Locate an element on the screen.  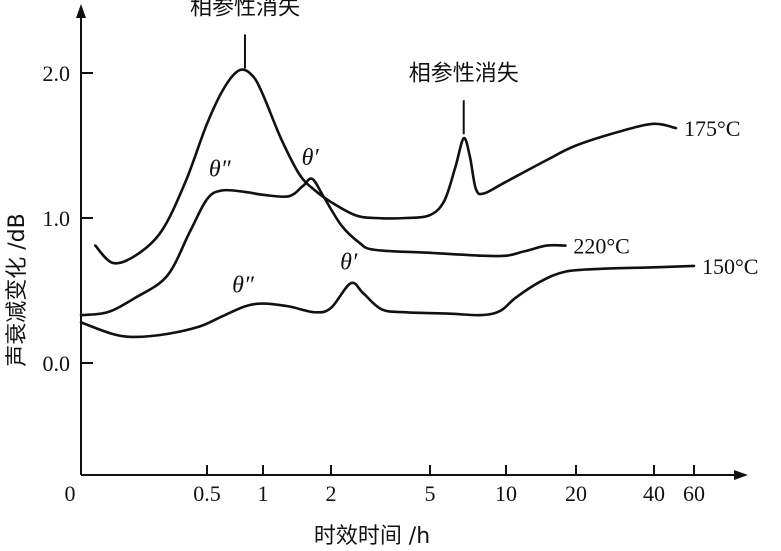
x-axis-arrow is located at coordinates (741, 475).